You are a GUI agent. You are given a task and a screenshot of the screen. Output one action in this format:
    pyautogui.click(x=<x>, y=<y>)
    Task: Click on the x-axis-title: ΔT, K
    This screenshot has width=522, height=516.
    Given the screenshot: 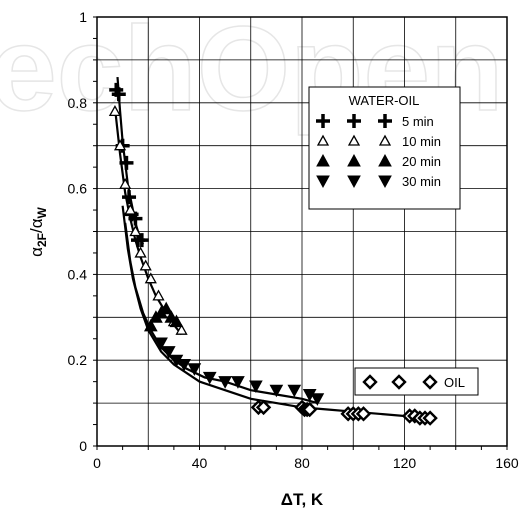 What is the action you would take?
    pyautogui.click(x=302, y=499)
    